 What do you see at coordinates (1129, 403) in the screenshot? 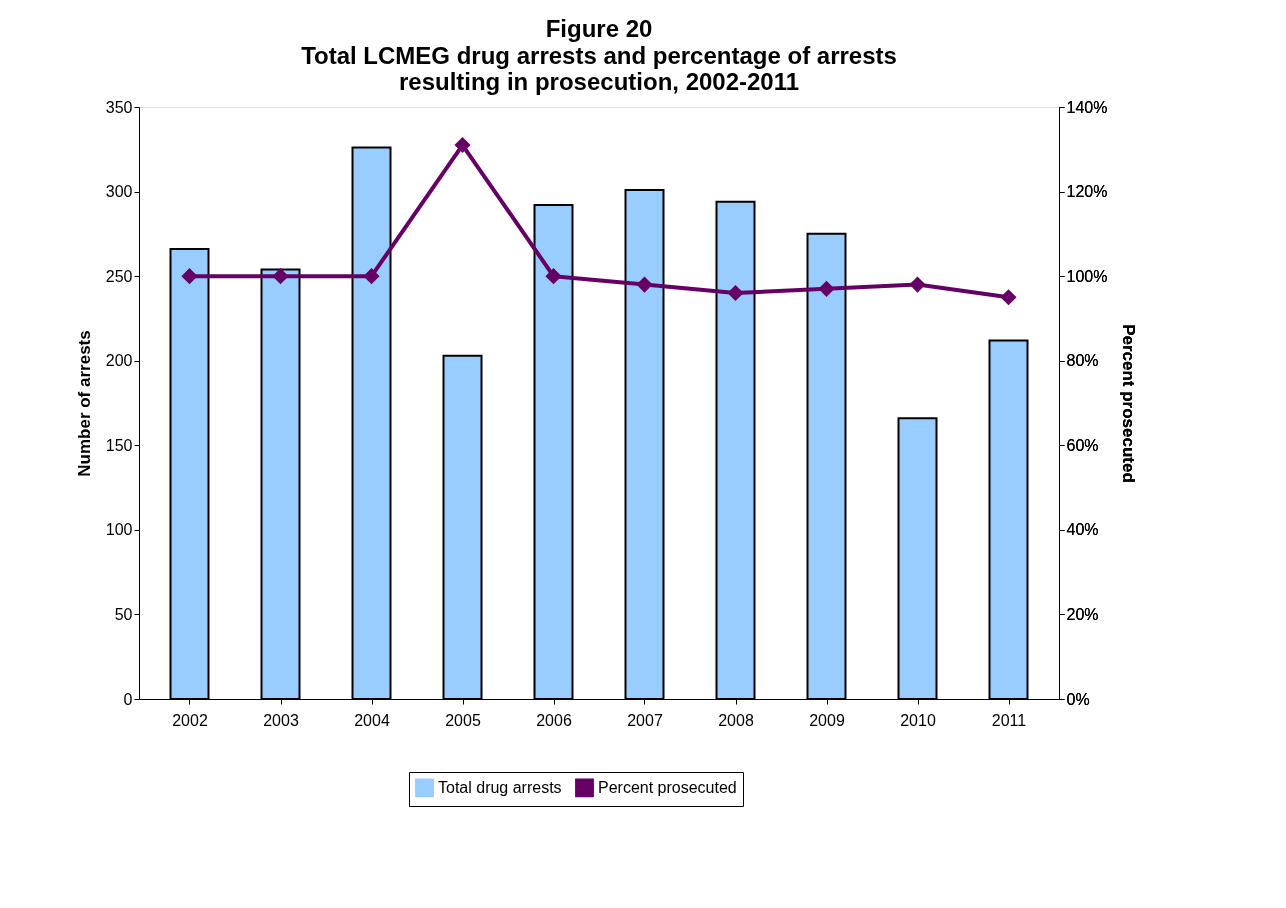
I see `y2-axis-title: Percent prosecuted` at bounding box center [1129, 403].